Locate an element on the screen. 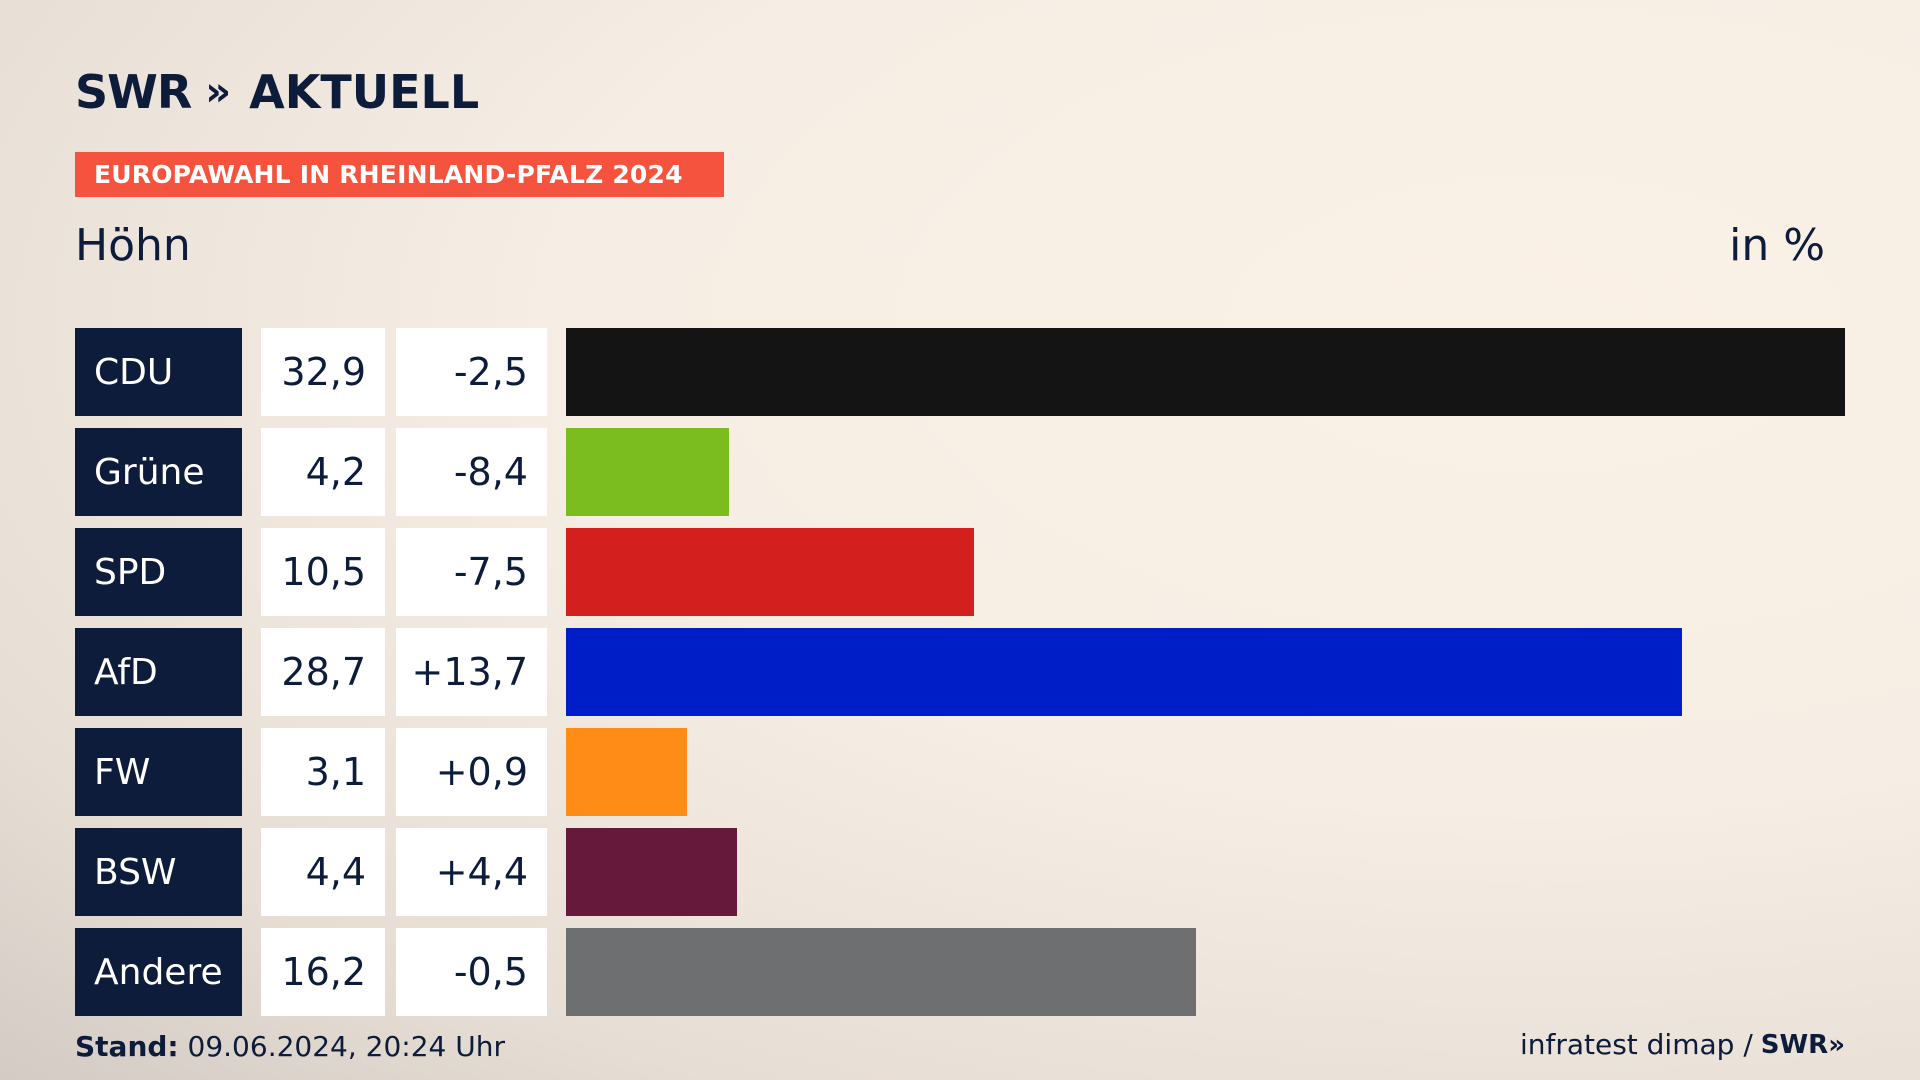 The width and height of the screenshot is (1920, 1080). swr-aktuell-logo: SWR » AKTUELL is located at coordinates (277, 92).